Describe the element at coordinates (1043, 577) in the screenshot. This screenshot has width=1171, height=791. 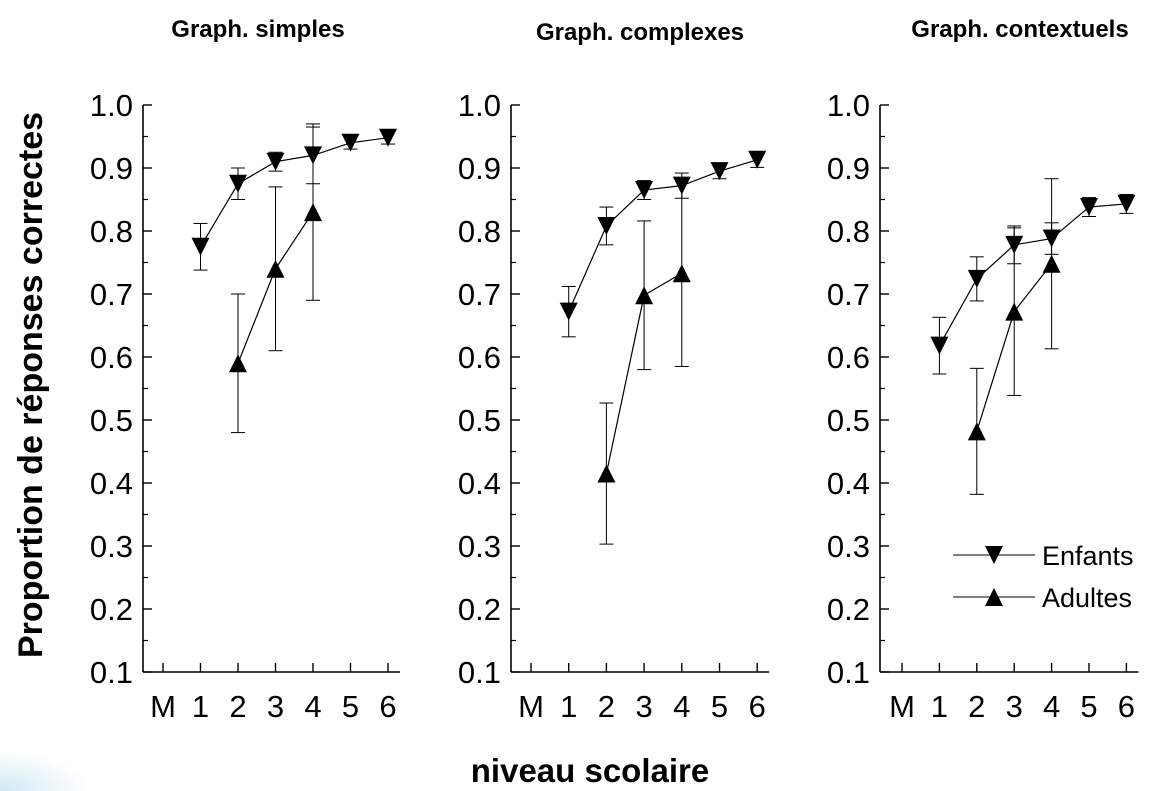
I see `legend: Enfants Adultes` at that location.